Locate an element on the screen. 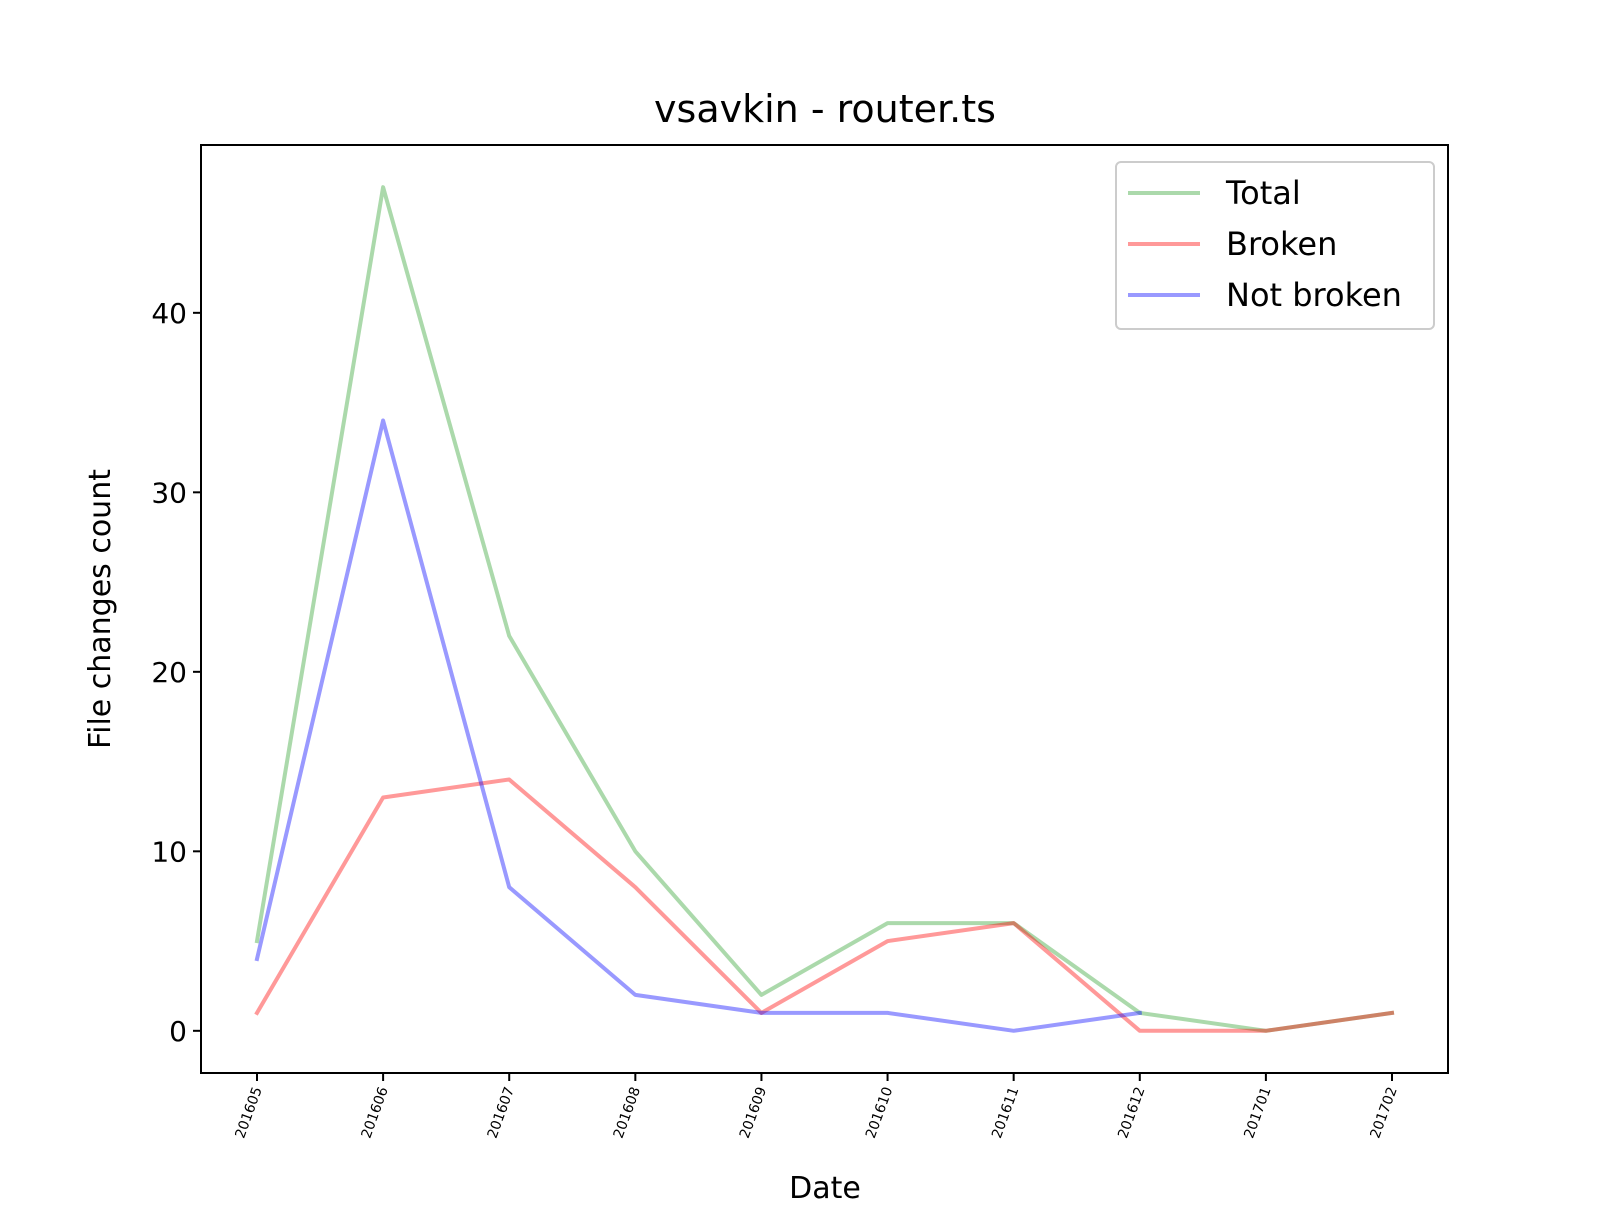 This screenshot has height=1205, width=1600. x-tick-label: 201606 is located at coordinates (375, 1113).